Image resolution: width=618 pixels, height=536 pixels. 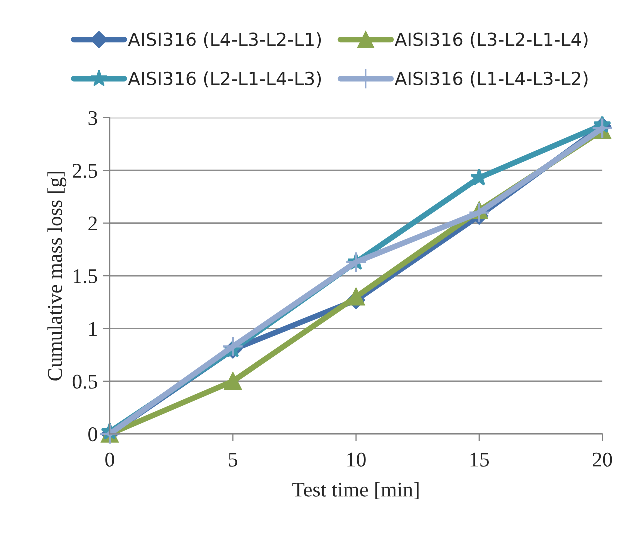 I want to click on y-tick-label: 0, so click(x=93, y=435).